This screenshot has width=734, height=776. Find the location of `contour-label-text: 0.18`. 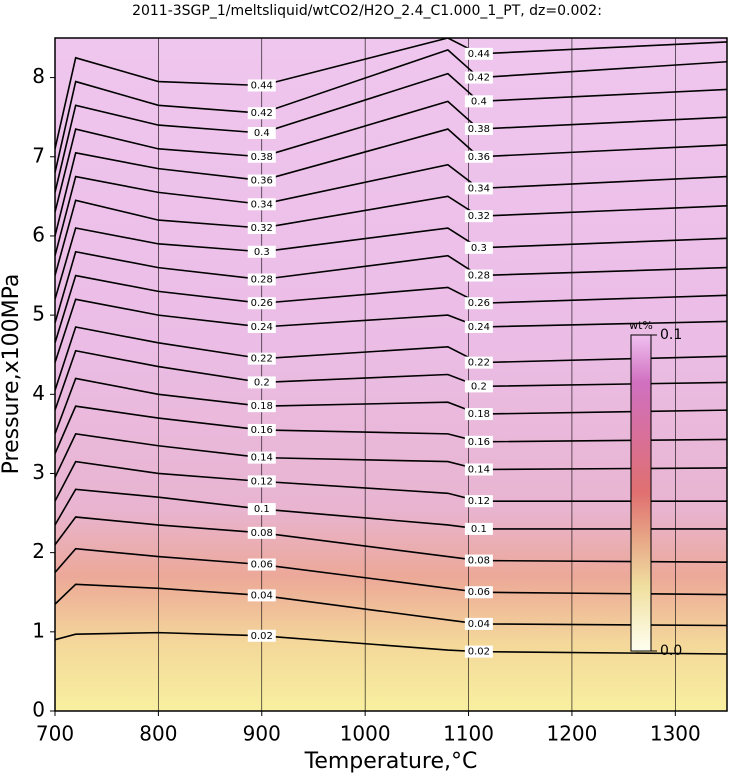

contour-label-text: 0.18 is located at coordinates (479, 414).